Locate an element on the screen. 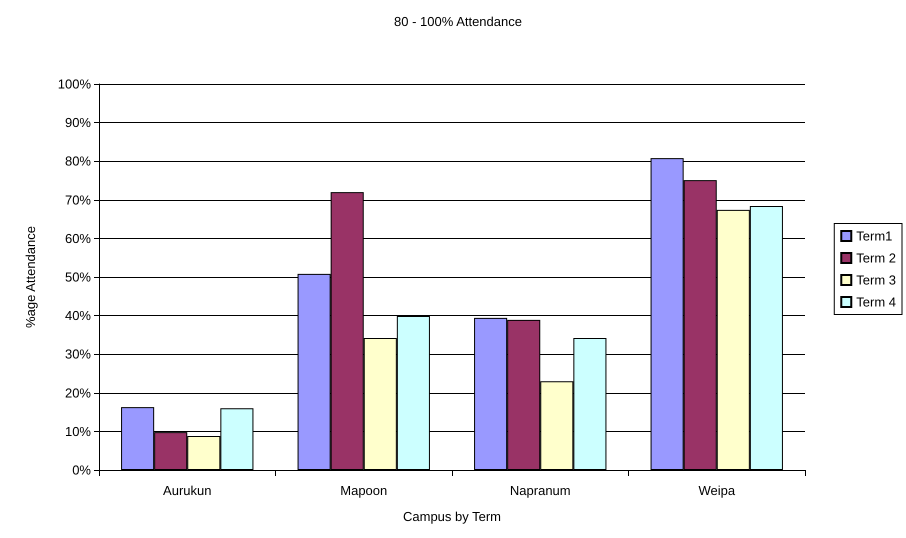 This screenshot has width=906, height=538. y-tick-label: 90% is located at coordinates (78, 122).